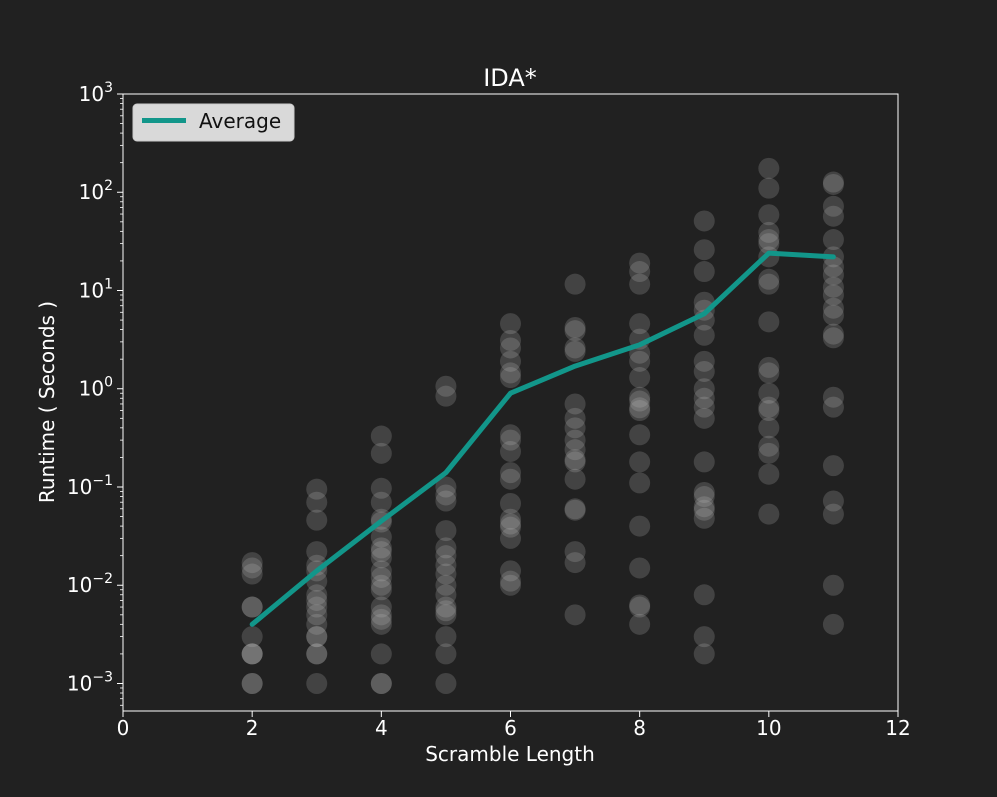 This screenshot has width=997, height=797. I want to click on x-tick-label-0: 0, so click(123, 728).